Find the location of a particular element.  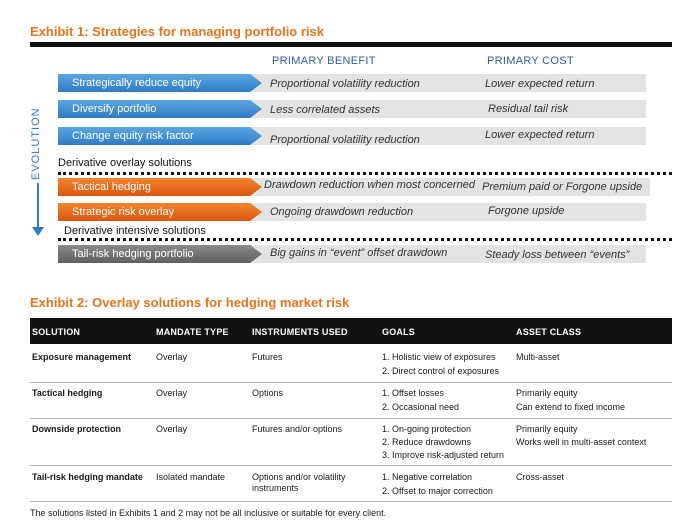

evolution-arrow-line is located at coordinates (38, 205).